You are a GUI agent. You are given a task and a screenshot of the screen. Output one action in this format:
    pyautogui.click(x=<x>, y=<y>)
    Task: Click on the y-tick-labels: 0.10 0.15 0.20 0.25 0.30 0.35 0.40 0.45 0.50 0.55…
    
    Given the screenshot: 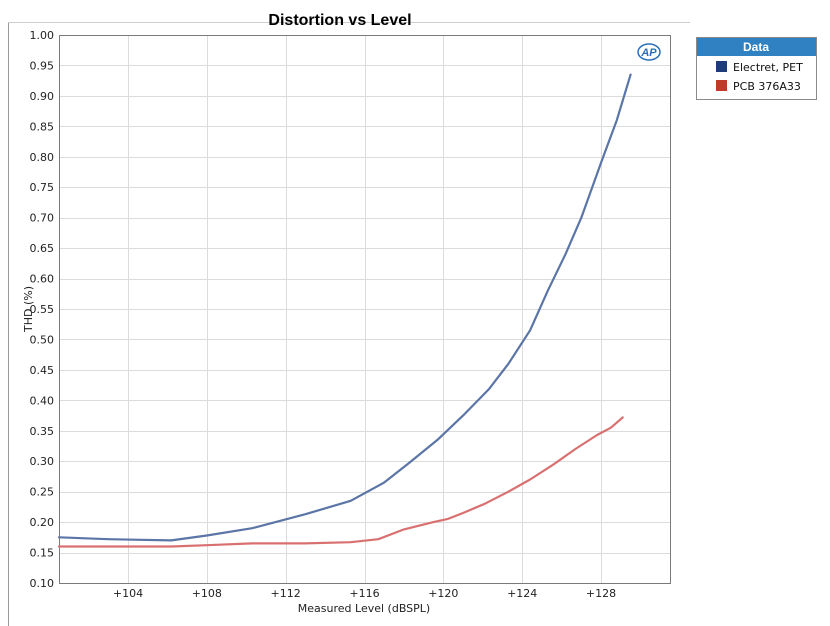 What is the action you would take?
    pyautogui.click(x=42, y=309)
    